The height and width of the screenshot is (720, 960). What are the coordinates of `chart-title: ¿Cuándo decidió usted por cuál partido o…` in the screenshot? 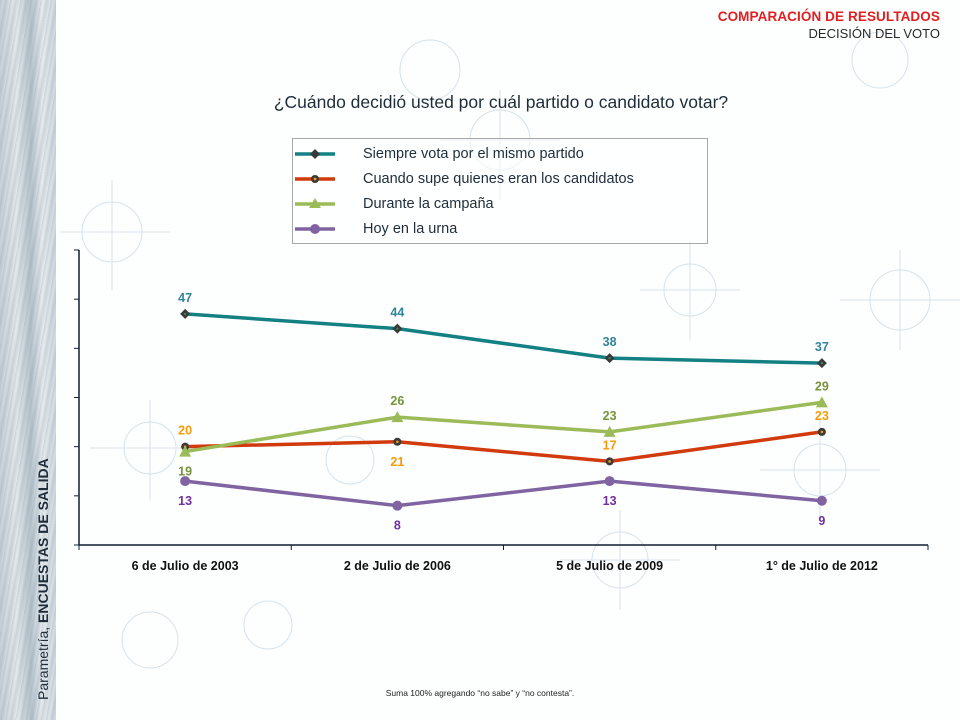 It's located at (501, 102).